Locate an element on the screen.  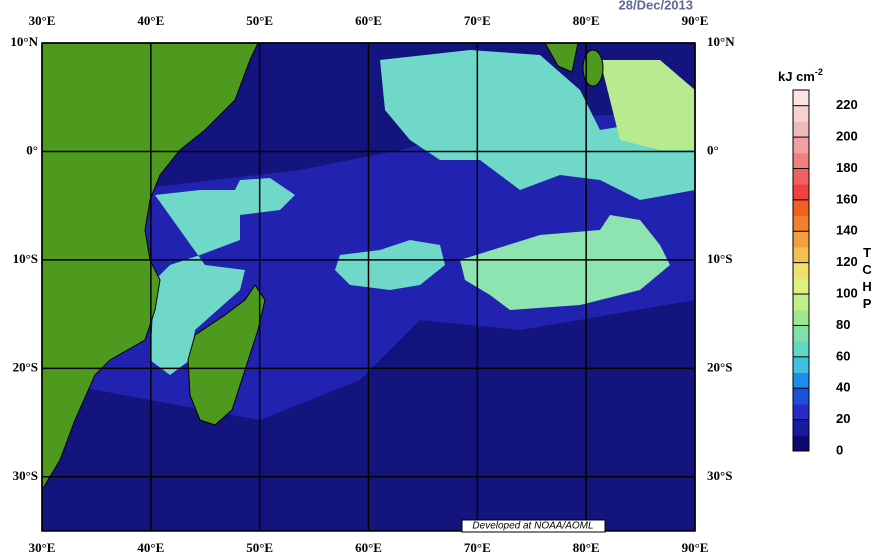
lon-label-top: 70°E is located at coordinates (477, 20).